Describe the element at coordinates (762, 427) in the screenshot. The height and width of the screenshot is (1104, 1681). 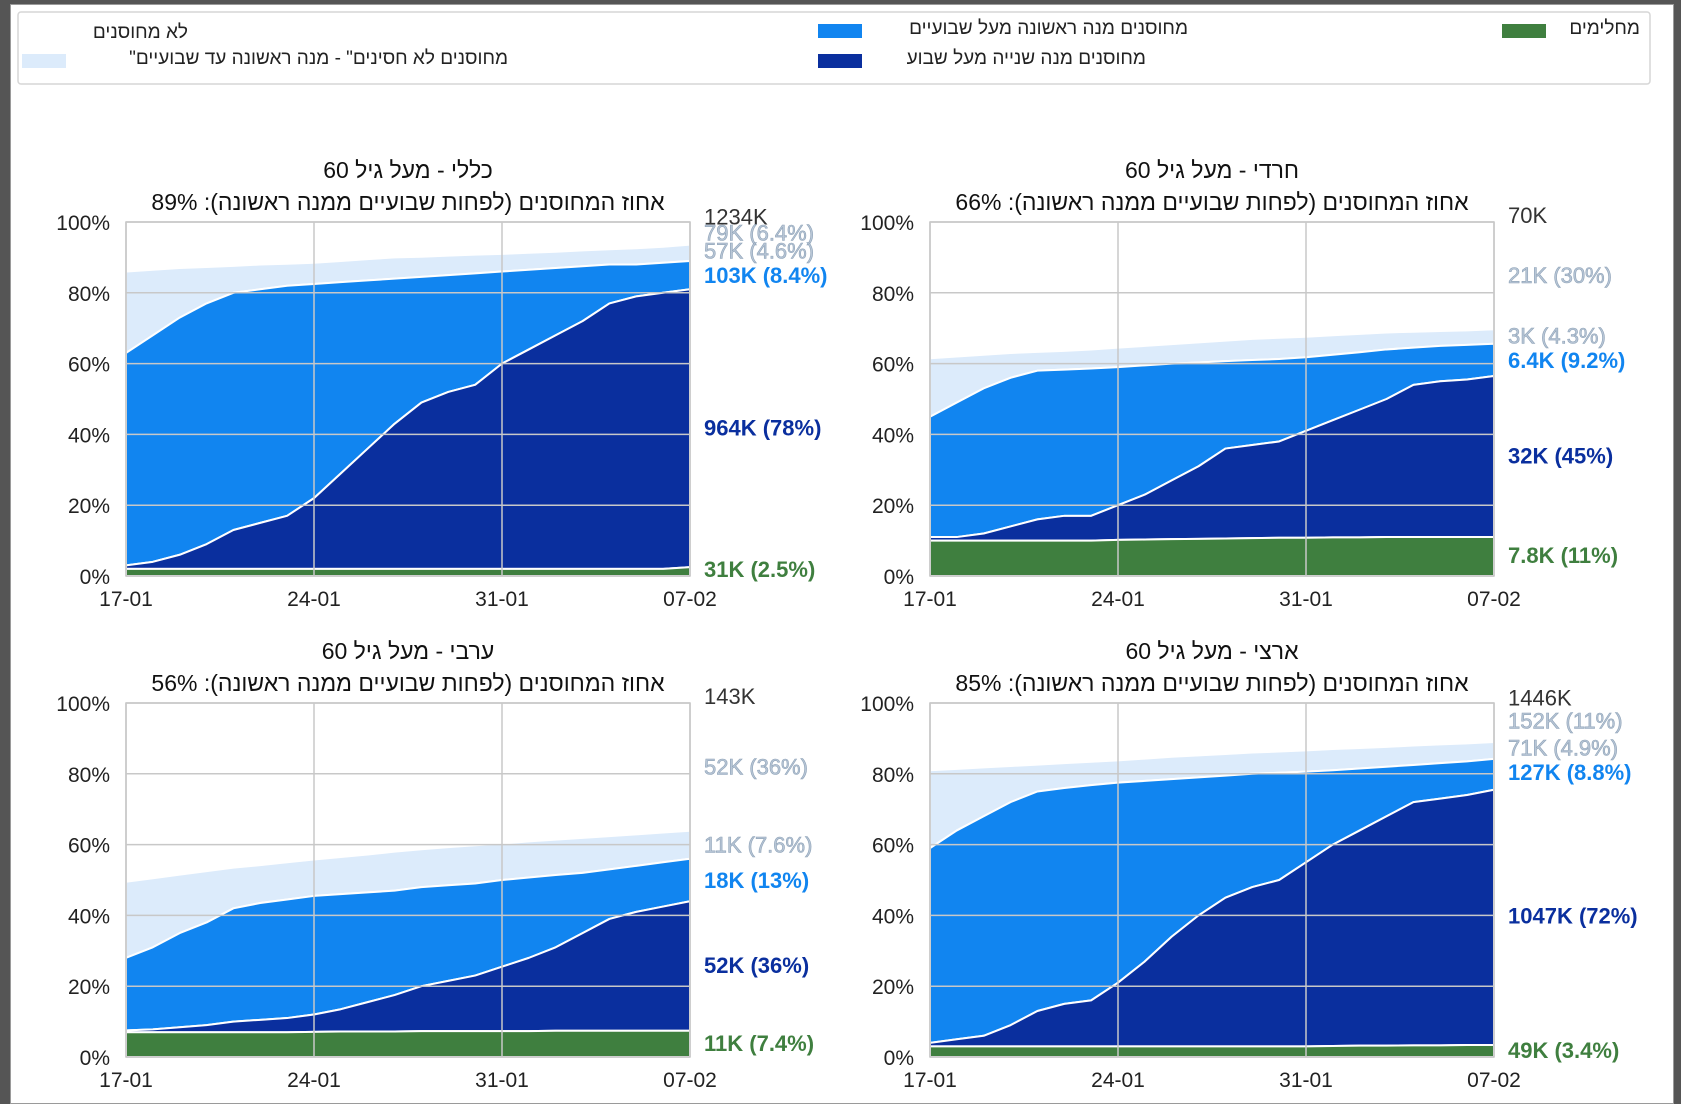
I see `end-label: 964K (78%)` at that location.